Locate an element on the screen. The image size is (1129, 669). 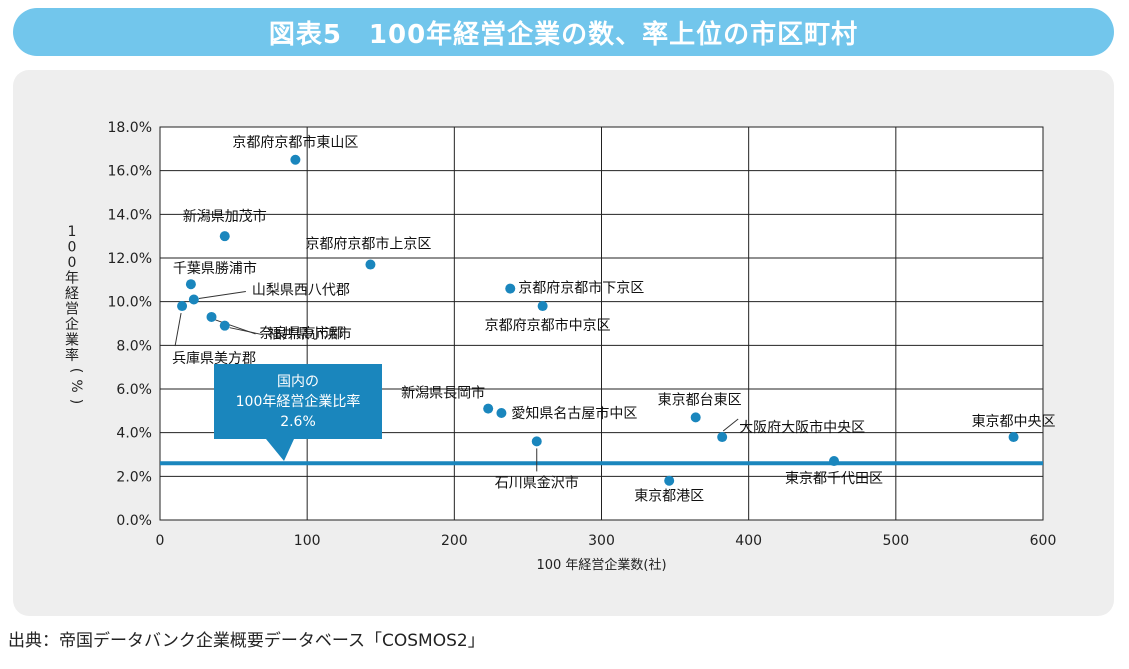
callout-text: 100年経営企業比率 is located at coordinates (298, 401).